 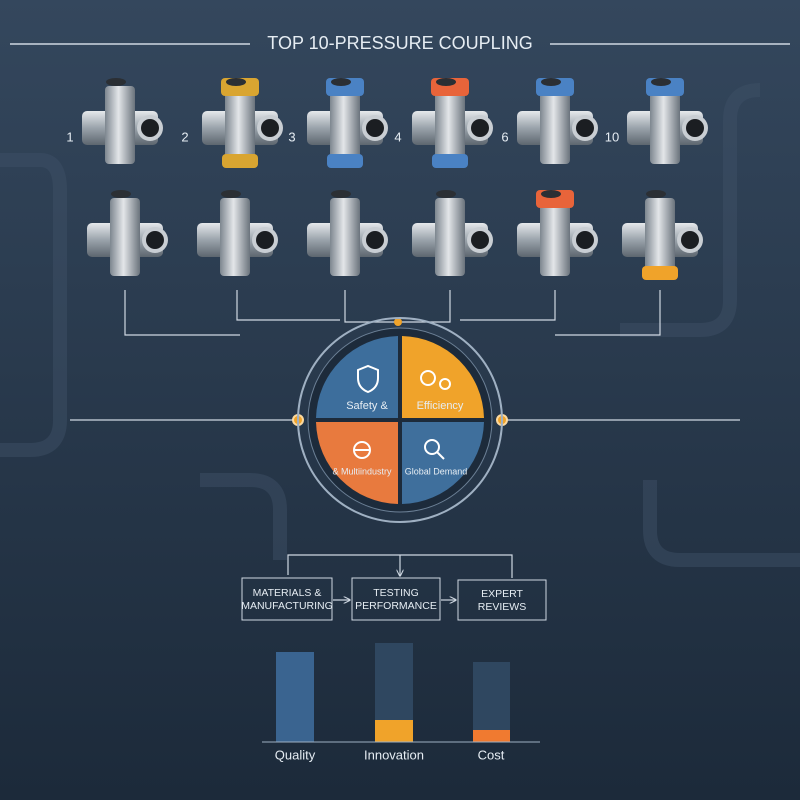 What do you see at coordinates (69, 136) in the screenshot?
I see `rank-number: 1` at bounding box center [69, 136].